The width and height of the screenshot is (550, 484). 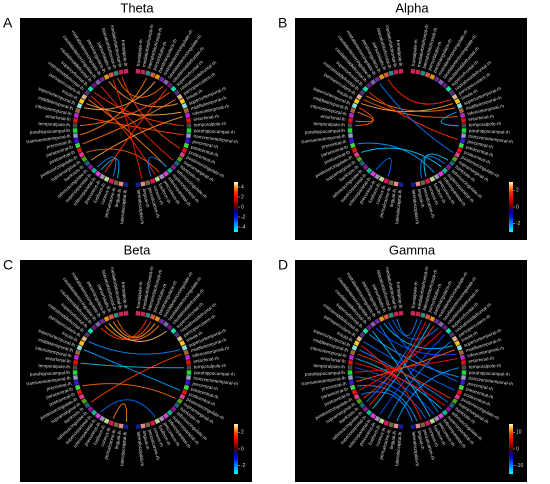 I want to click on colorbar, so click(x=236, y=449).